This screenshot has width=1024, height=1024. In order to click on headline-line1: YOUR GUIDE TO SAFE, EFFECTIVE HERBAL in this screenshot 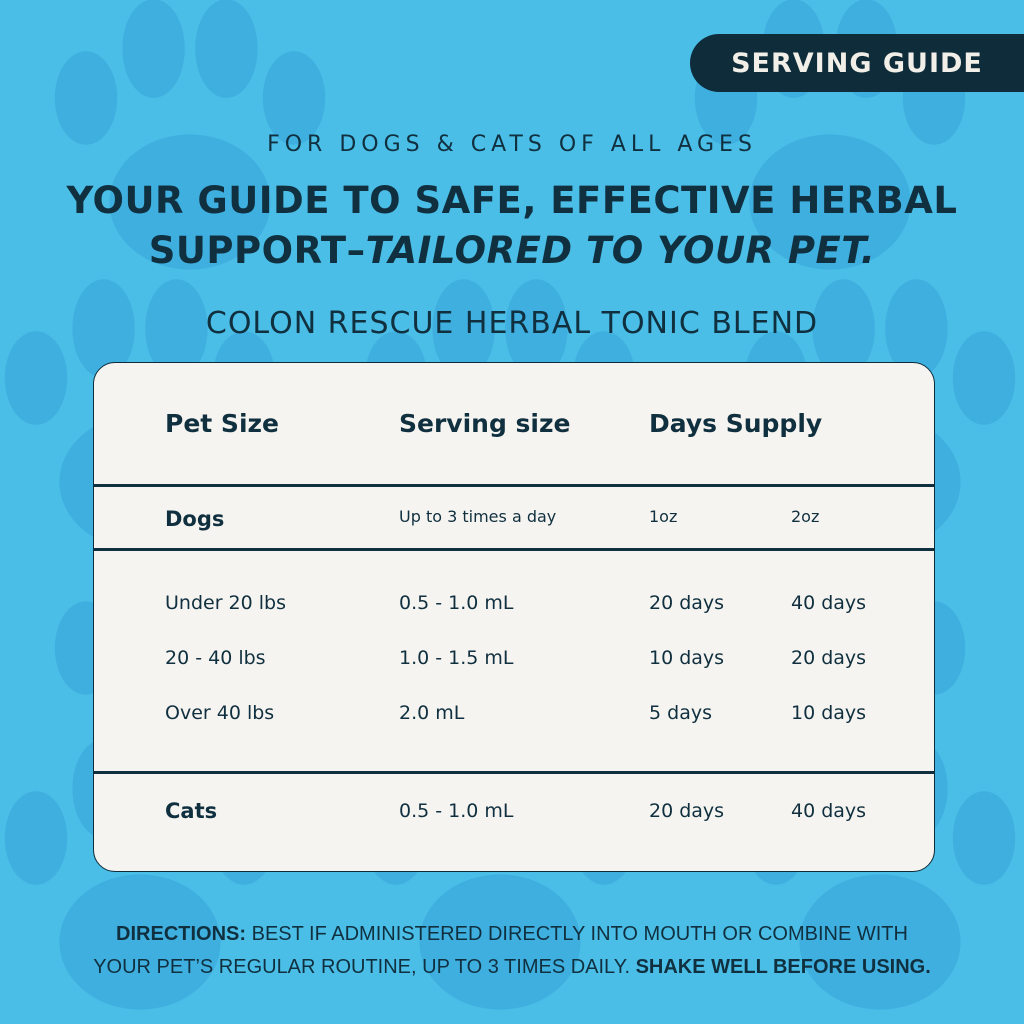, I will do `click(512, 200)`.